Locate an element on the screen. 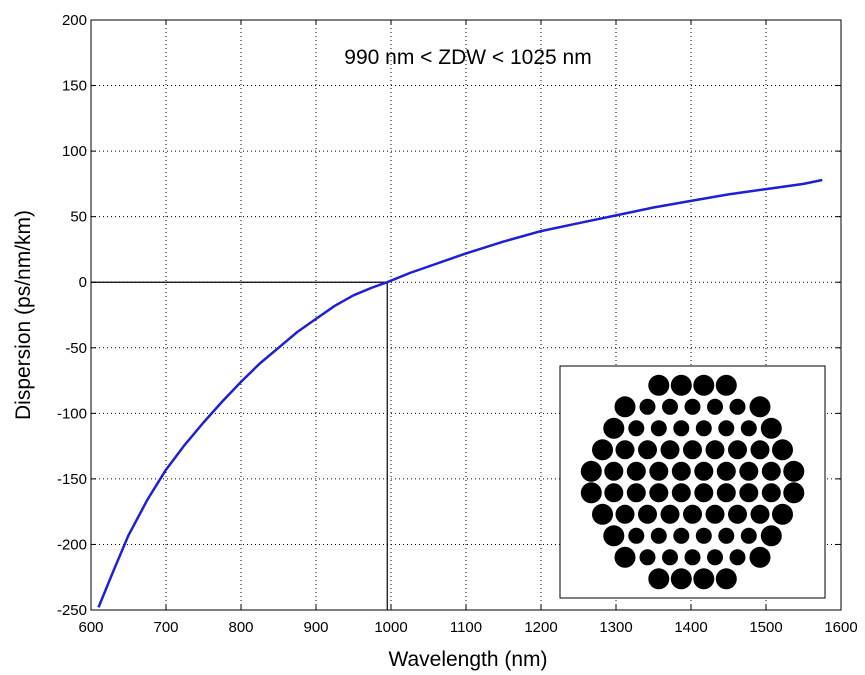  x-tick-label: 1000 is located at coordinates (390, 627).